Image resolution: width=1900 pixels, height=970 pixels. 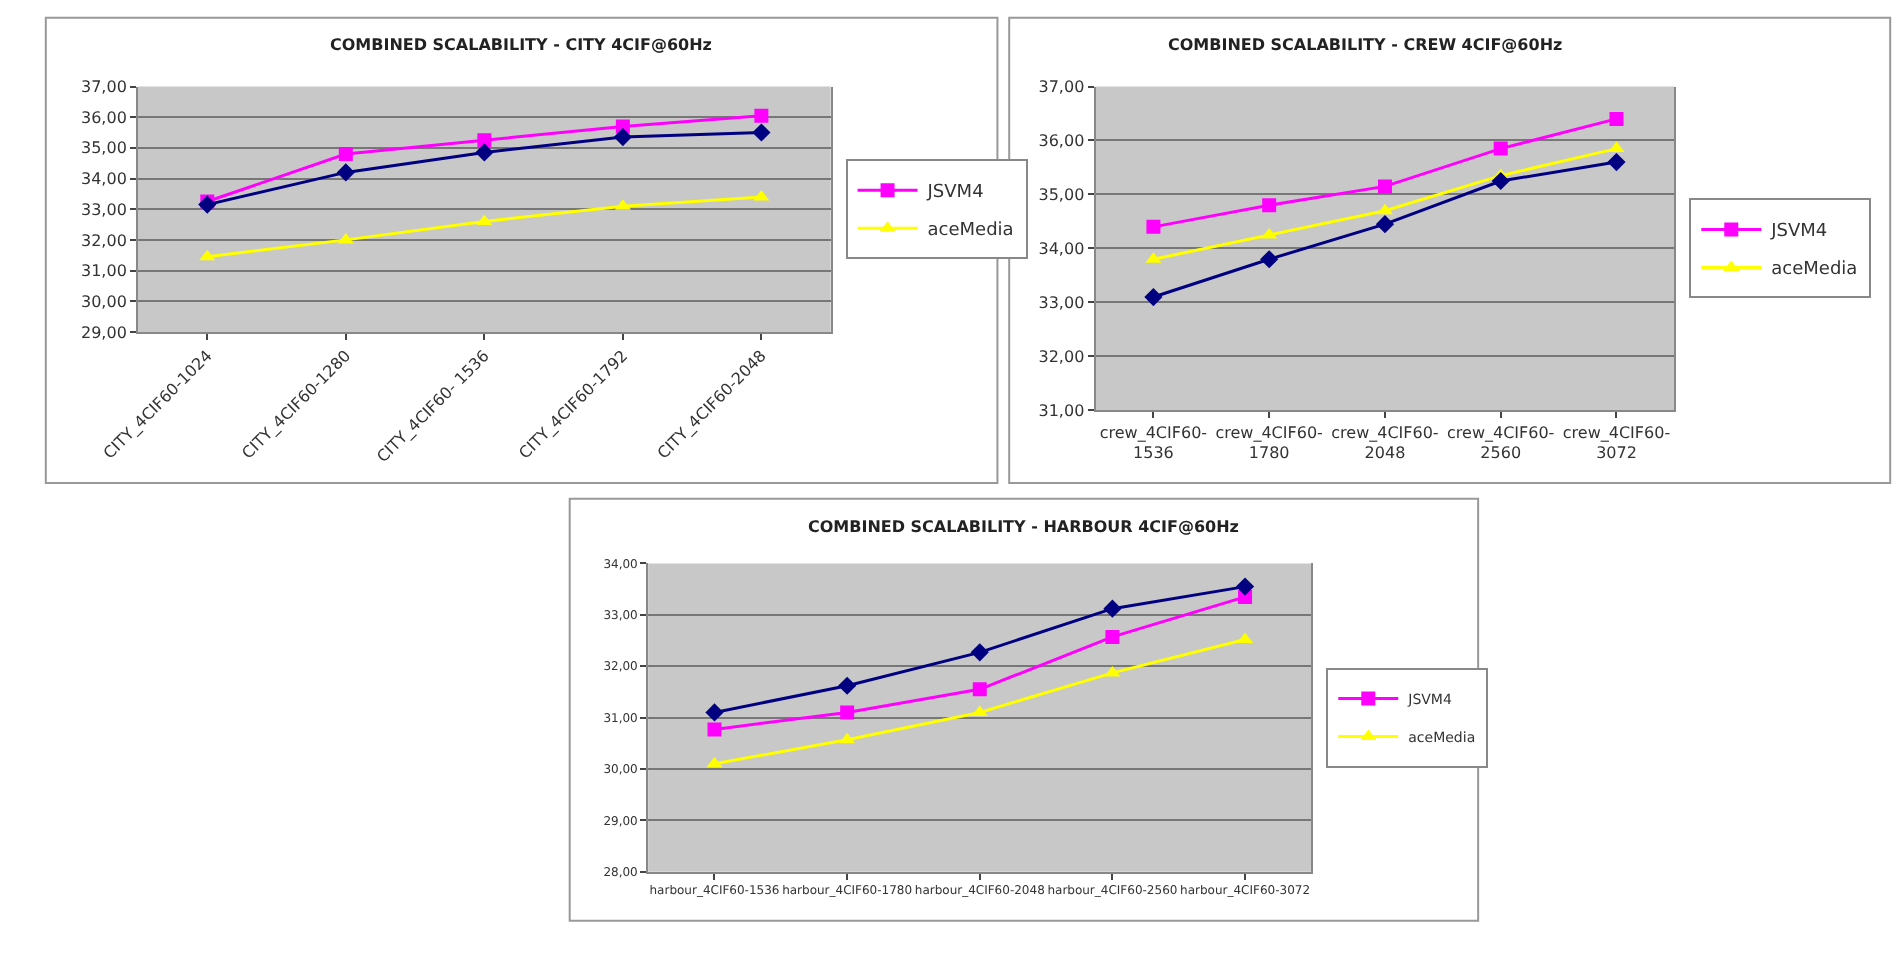 What do you see at coordinates (1501, 443) in the screenshot?
I see `x-tick-label: crew_4CIF60-2560` at bounding box center [1501, 443].